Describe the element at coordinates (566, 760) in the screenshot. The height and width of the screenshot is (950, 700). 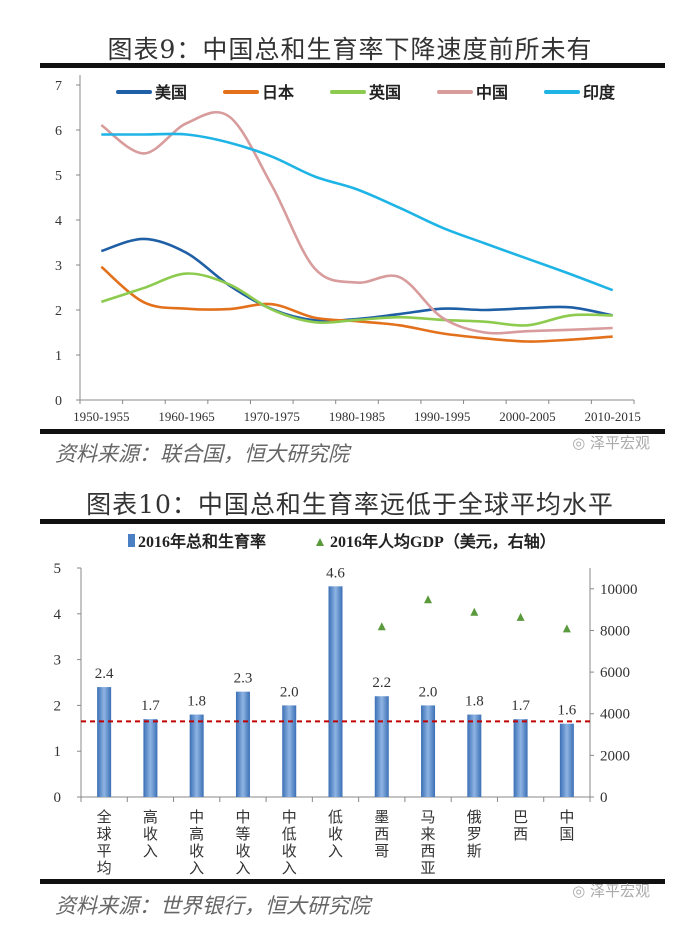
I see `bar-中国` at that location.